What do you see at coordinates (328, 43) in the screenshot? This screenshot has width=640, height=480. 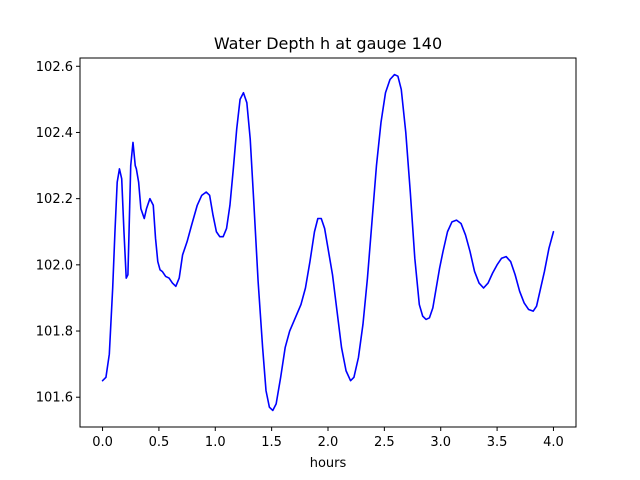 I see `chart-title: Water Depth h at gauge 140` at bounding box center [328, 43].